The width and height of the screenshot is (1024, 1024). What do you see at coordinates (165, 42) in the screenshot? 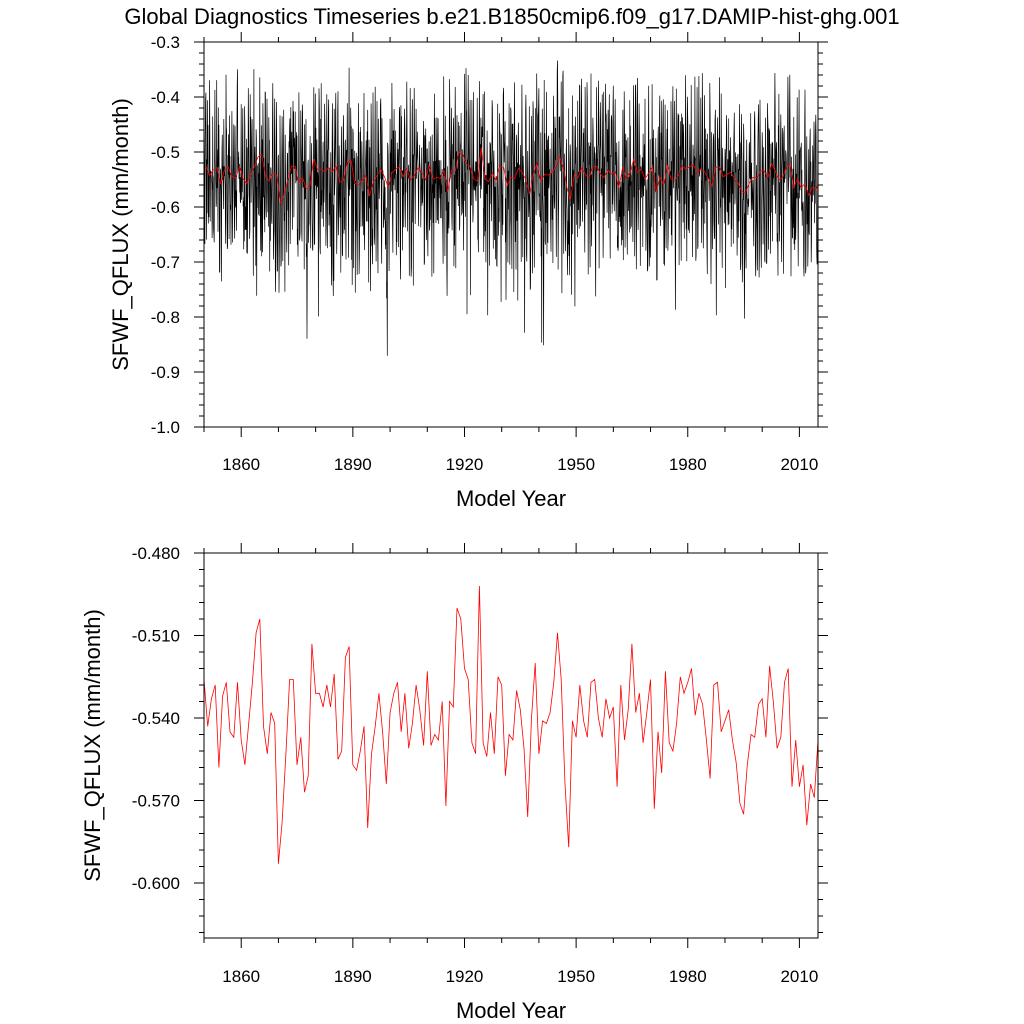
I see `y-tick-label: -0.3` at bounding box center [165, 42].